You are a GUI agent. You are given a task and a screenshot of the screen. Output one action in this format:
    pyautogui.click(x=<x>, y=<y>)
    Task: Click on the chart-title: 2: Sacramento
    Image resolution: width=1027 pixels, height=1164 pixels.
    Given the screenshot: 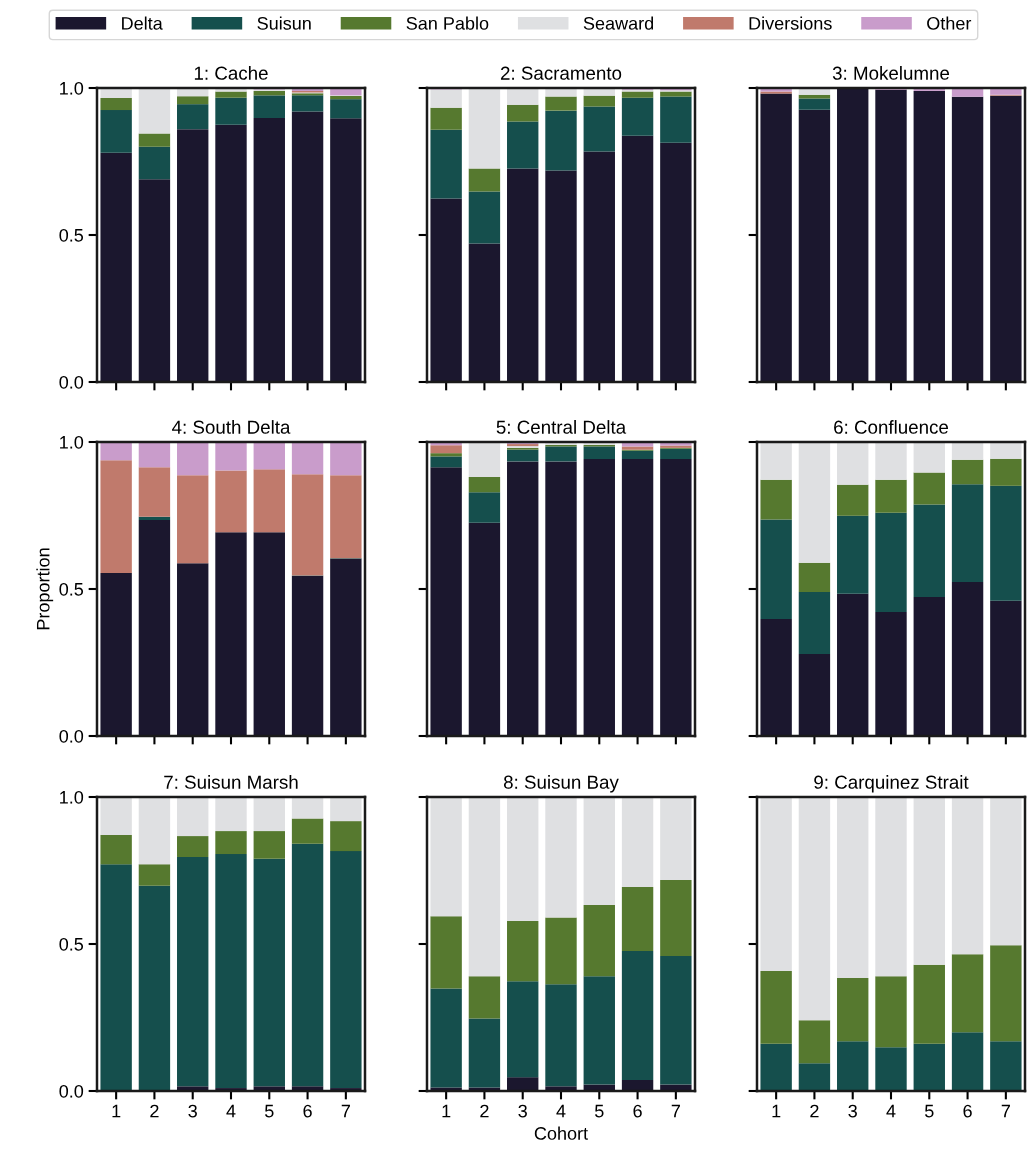 What is the action you would take?
    pyautogui.click(x=561, y=73)
    